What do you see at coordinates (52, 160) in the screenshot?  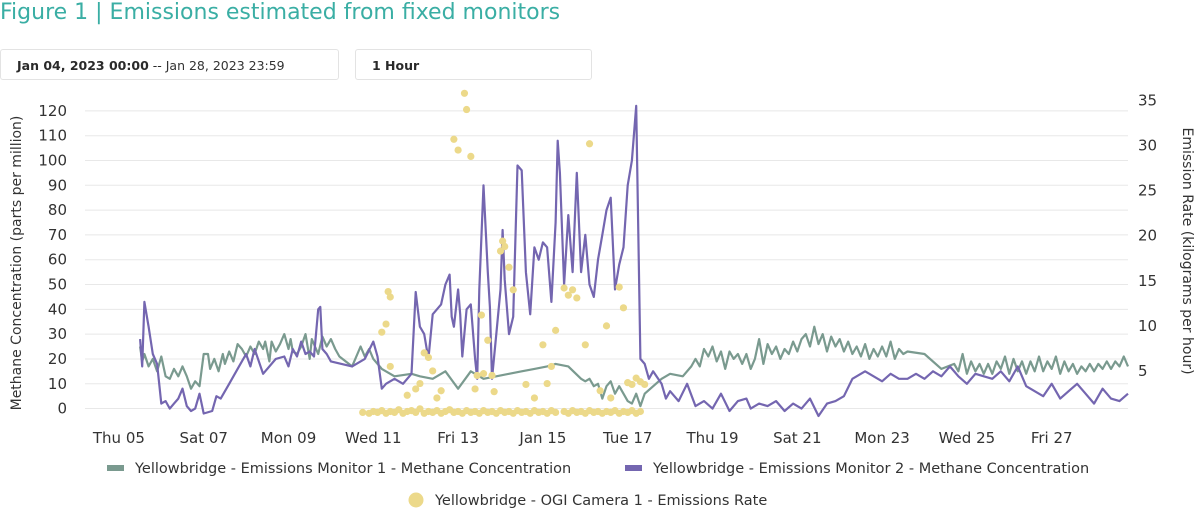 I see `y-tick-left-100: 100` at bounding box center [52, 160].